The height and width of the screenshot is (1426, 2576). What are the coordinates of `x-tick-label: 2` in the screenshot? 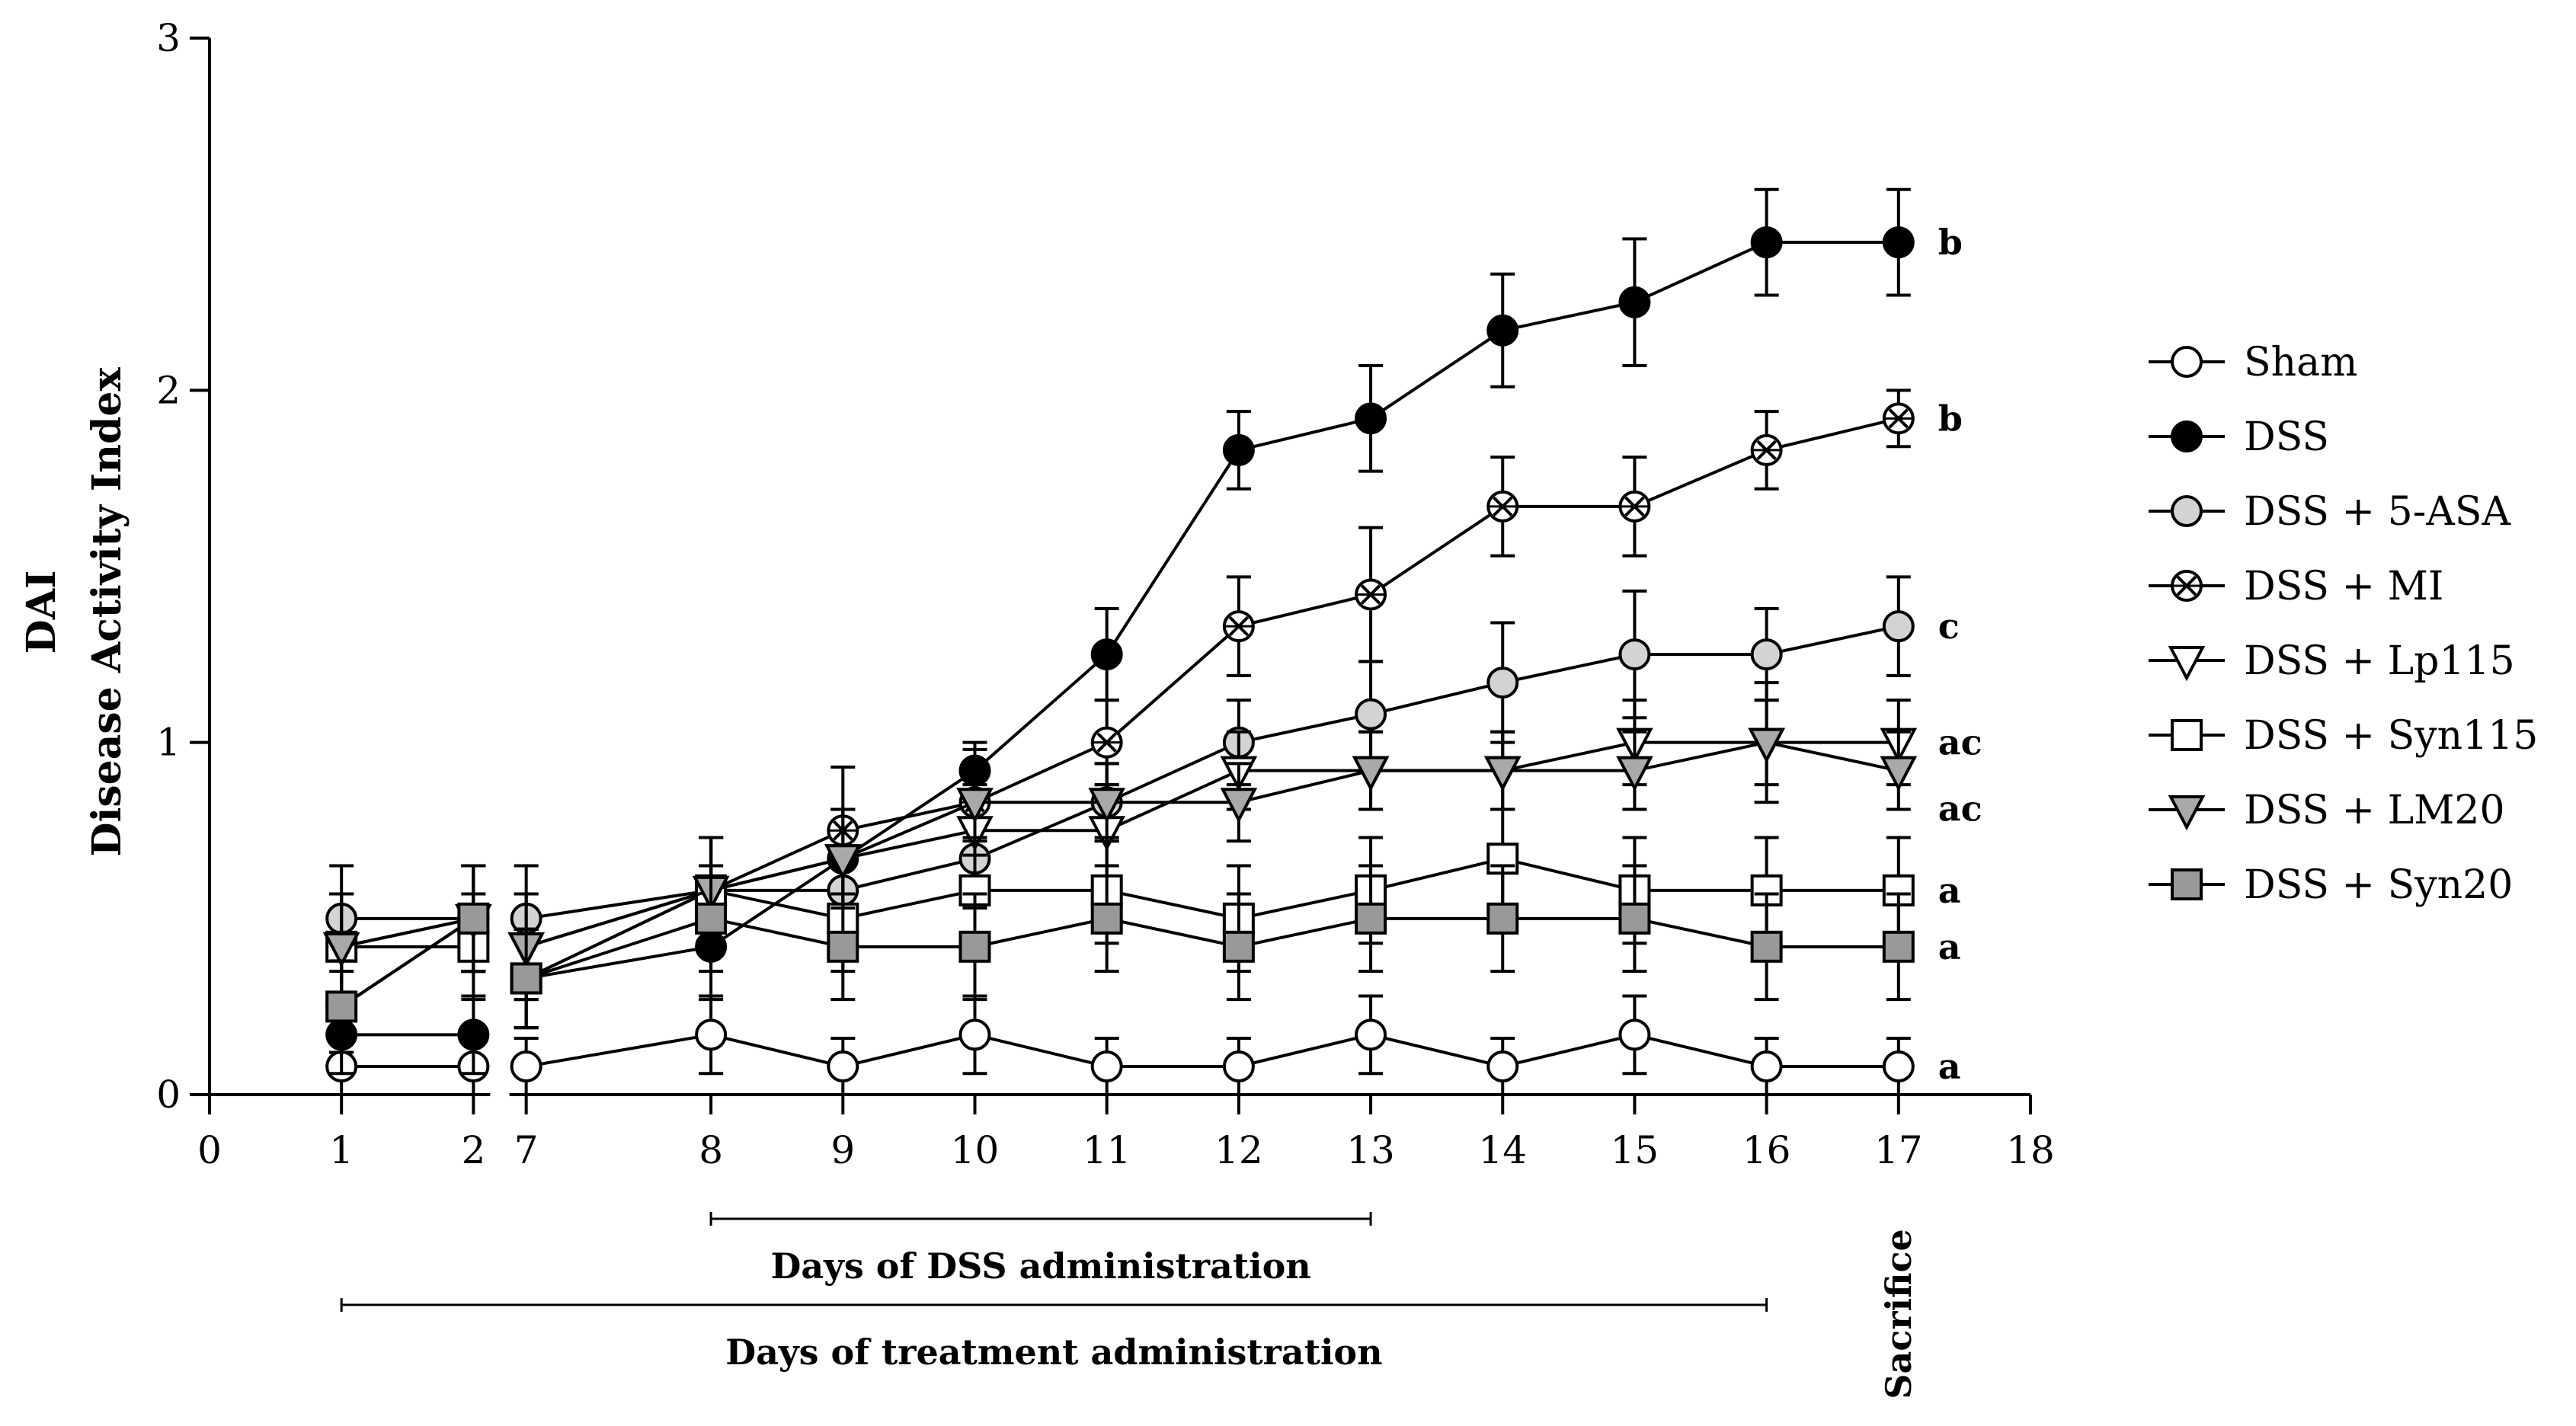 It's located at (473, 1150).